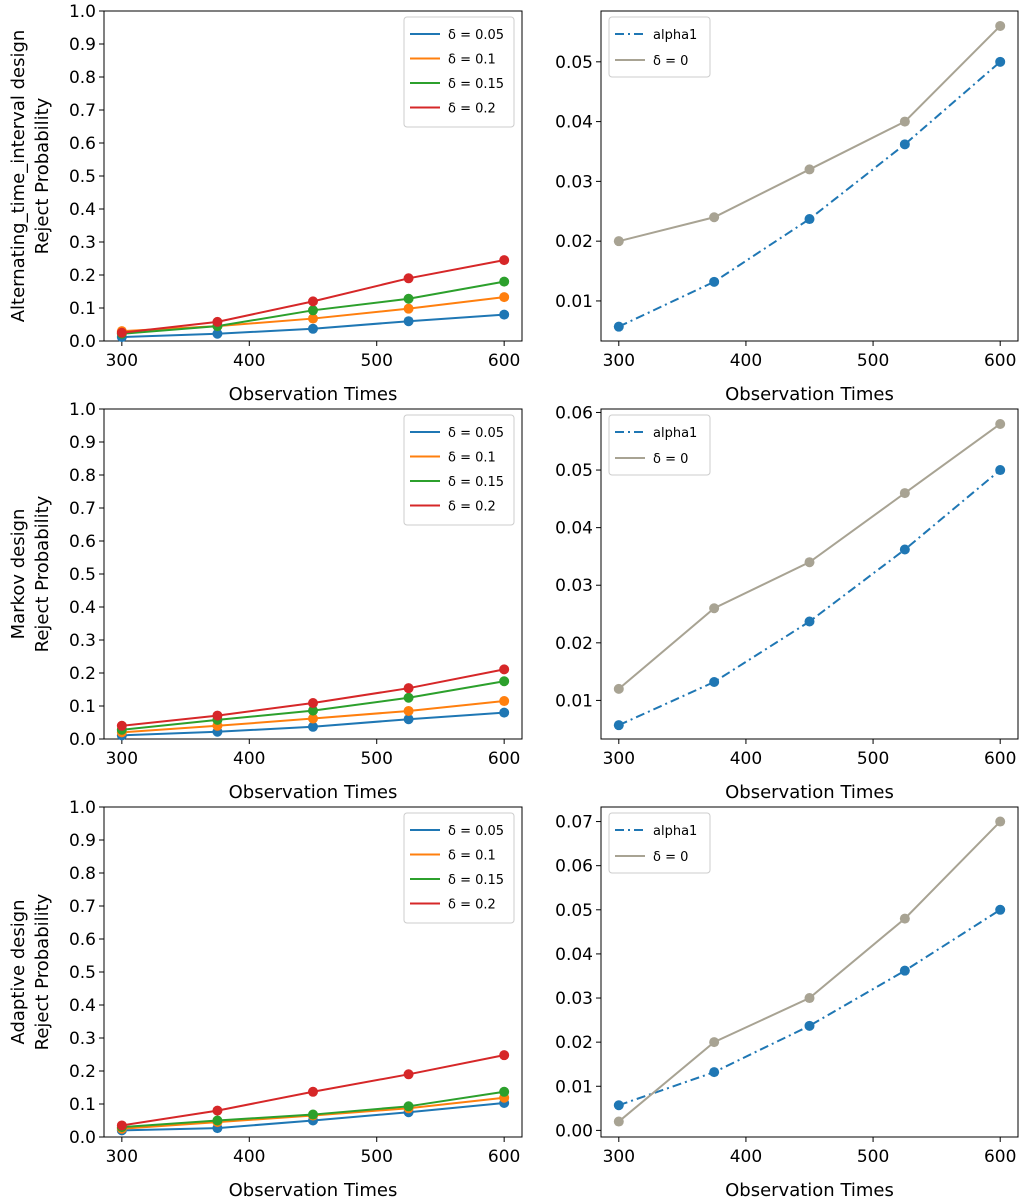 This screenshot has width=1032, height=1202. I want to click on y-tick-label: 0.04, so click(574, 123).